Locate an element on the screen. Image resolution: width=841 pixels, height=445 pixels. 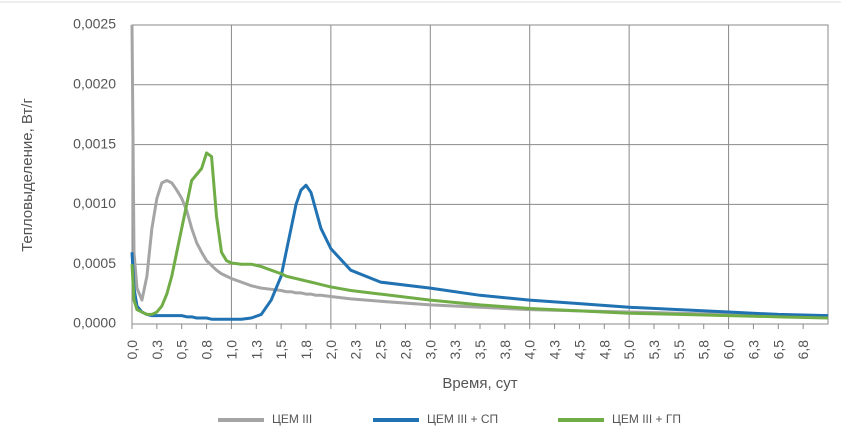
x-tick-label: 3,8 is located at coordinates (505, 350).